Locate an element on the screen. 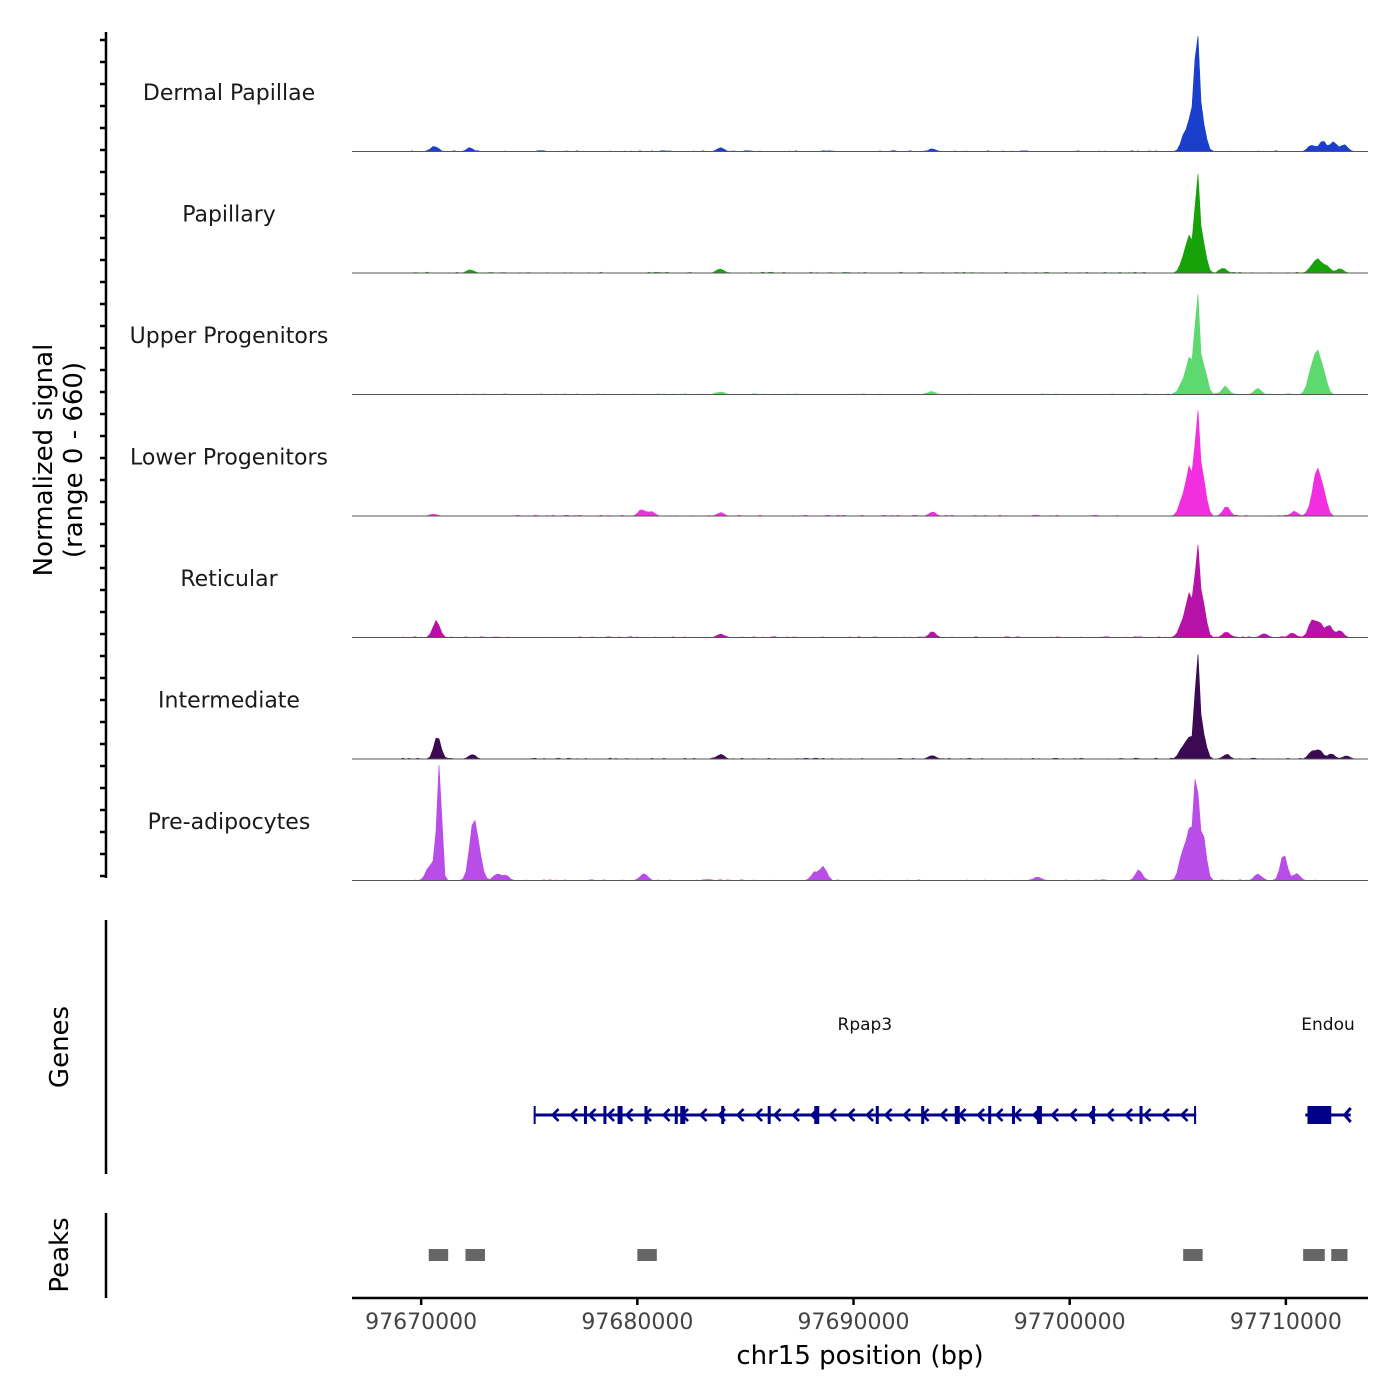 The image size is (1400, 1400). peak-region-track is located at coordinates (888, 1255).